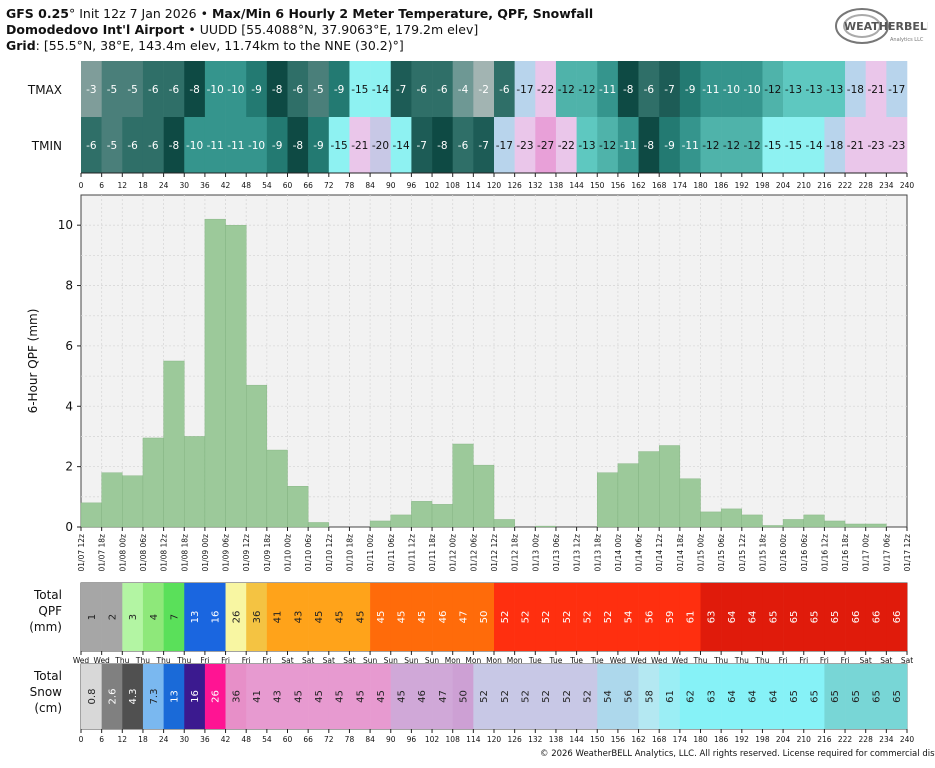  I want to click on total-qpf-value: 64, so click(732, 617).